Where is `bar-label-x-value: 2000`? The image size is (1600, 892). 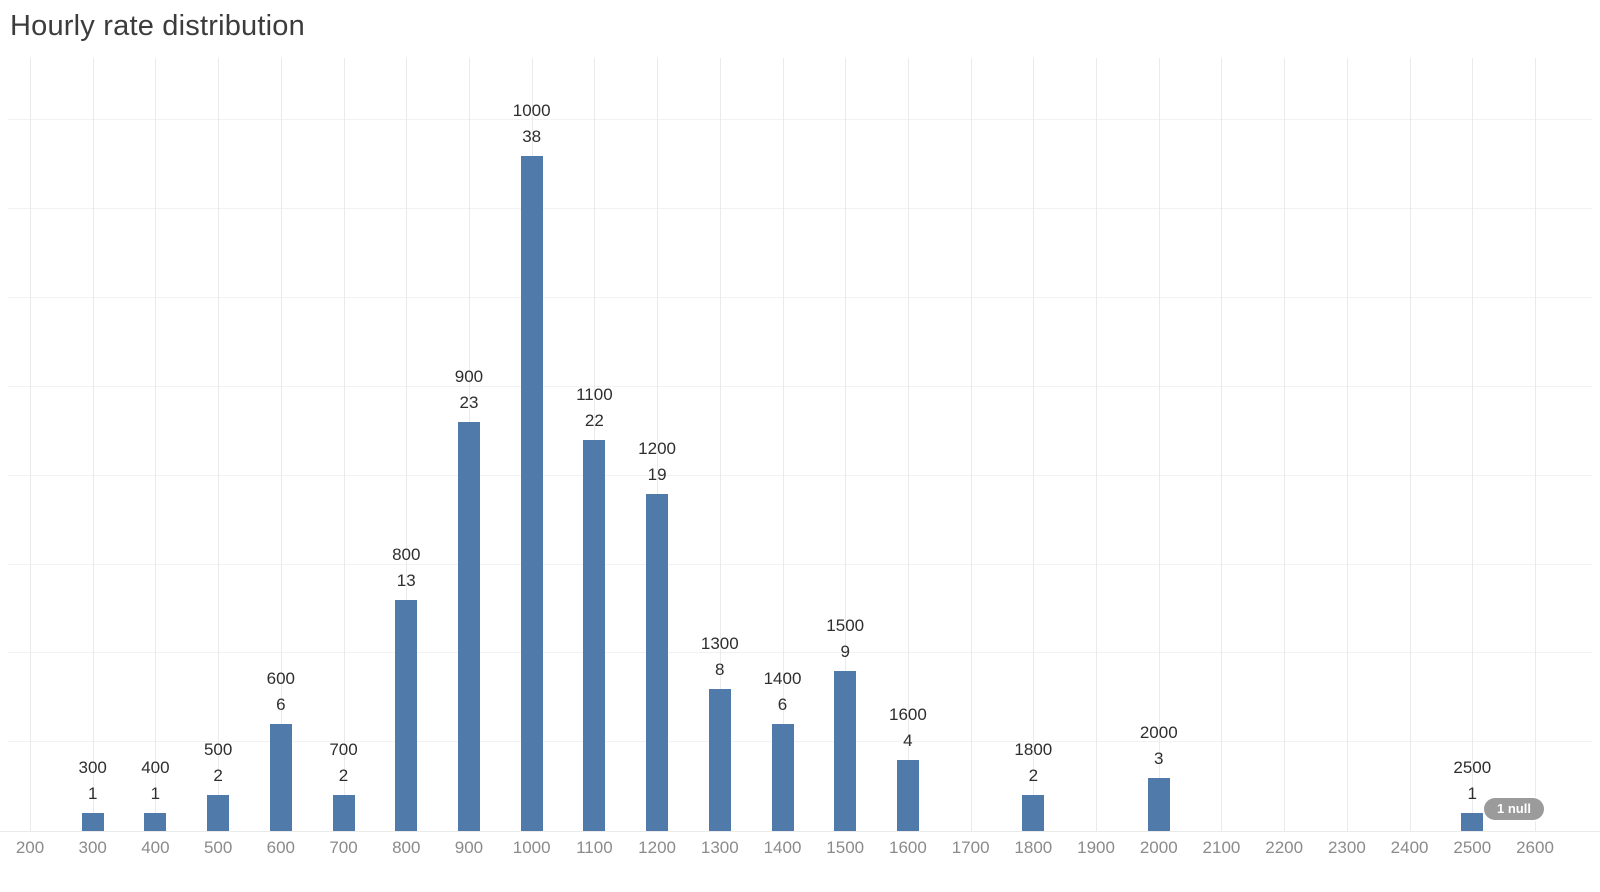
bar-label-x-value: 2000 is located at coordinates (1158, 732).